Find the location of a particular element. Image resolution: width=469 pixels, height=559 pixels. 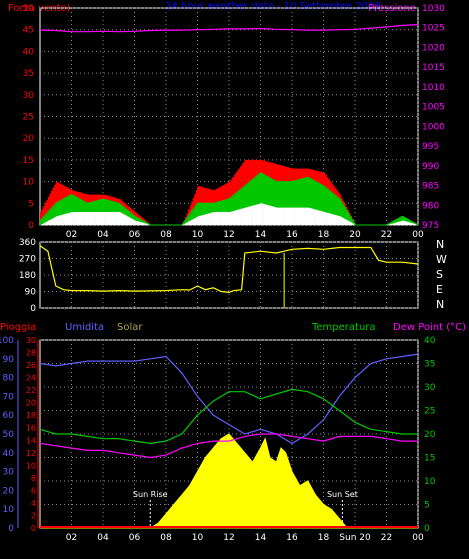

chart3-x-tick-label: 10 is located at coordinates (198, 538).